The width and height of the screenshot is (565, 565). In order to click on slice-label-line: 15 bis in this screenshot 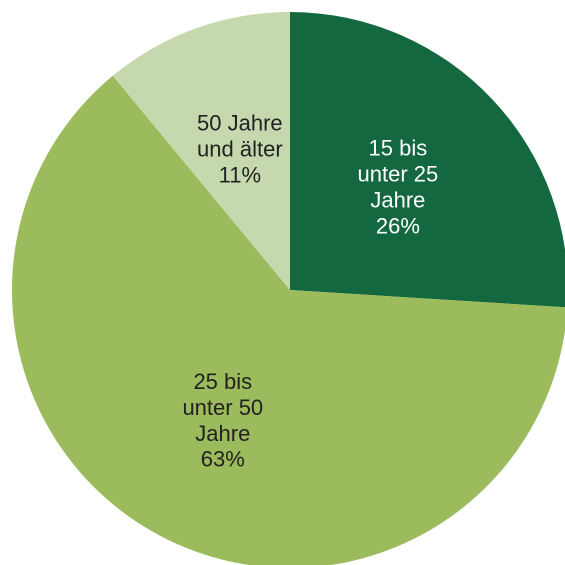, I will do `click(398, 147)`.